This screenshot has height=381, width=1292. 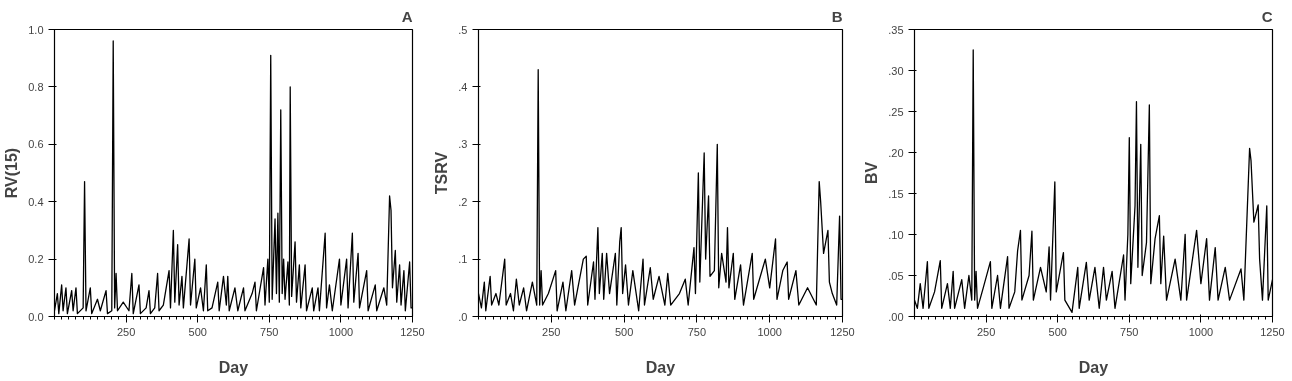 I want to click on y-tick-label: .20, so click(x=896, y=152).